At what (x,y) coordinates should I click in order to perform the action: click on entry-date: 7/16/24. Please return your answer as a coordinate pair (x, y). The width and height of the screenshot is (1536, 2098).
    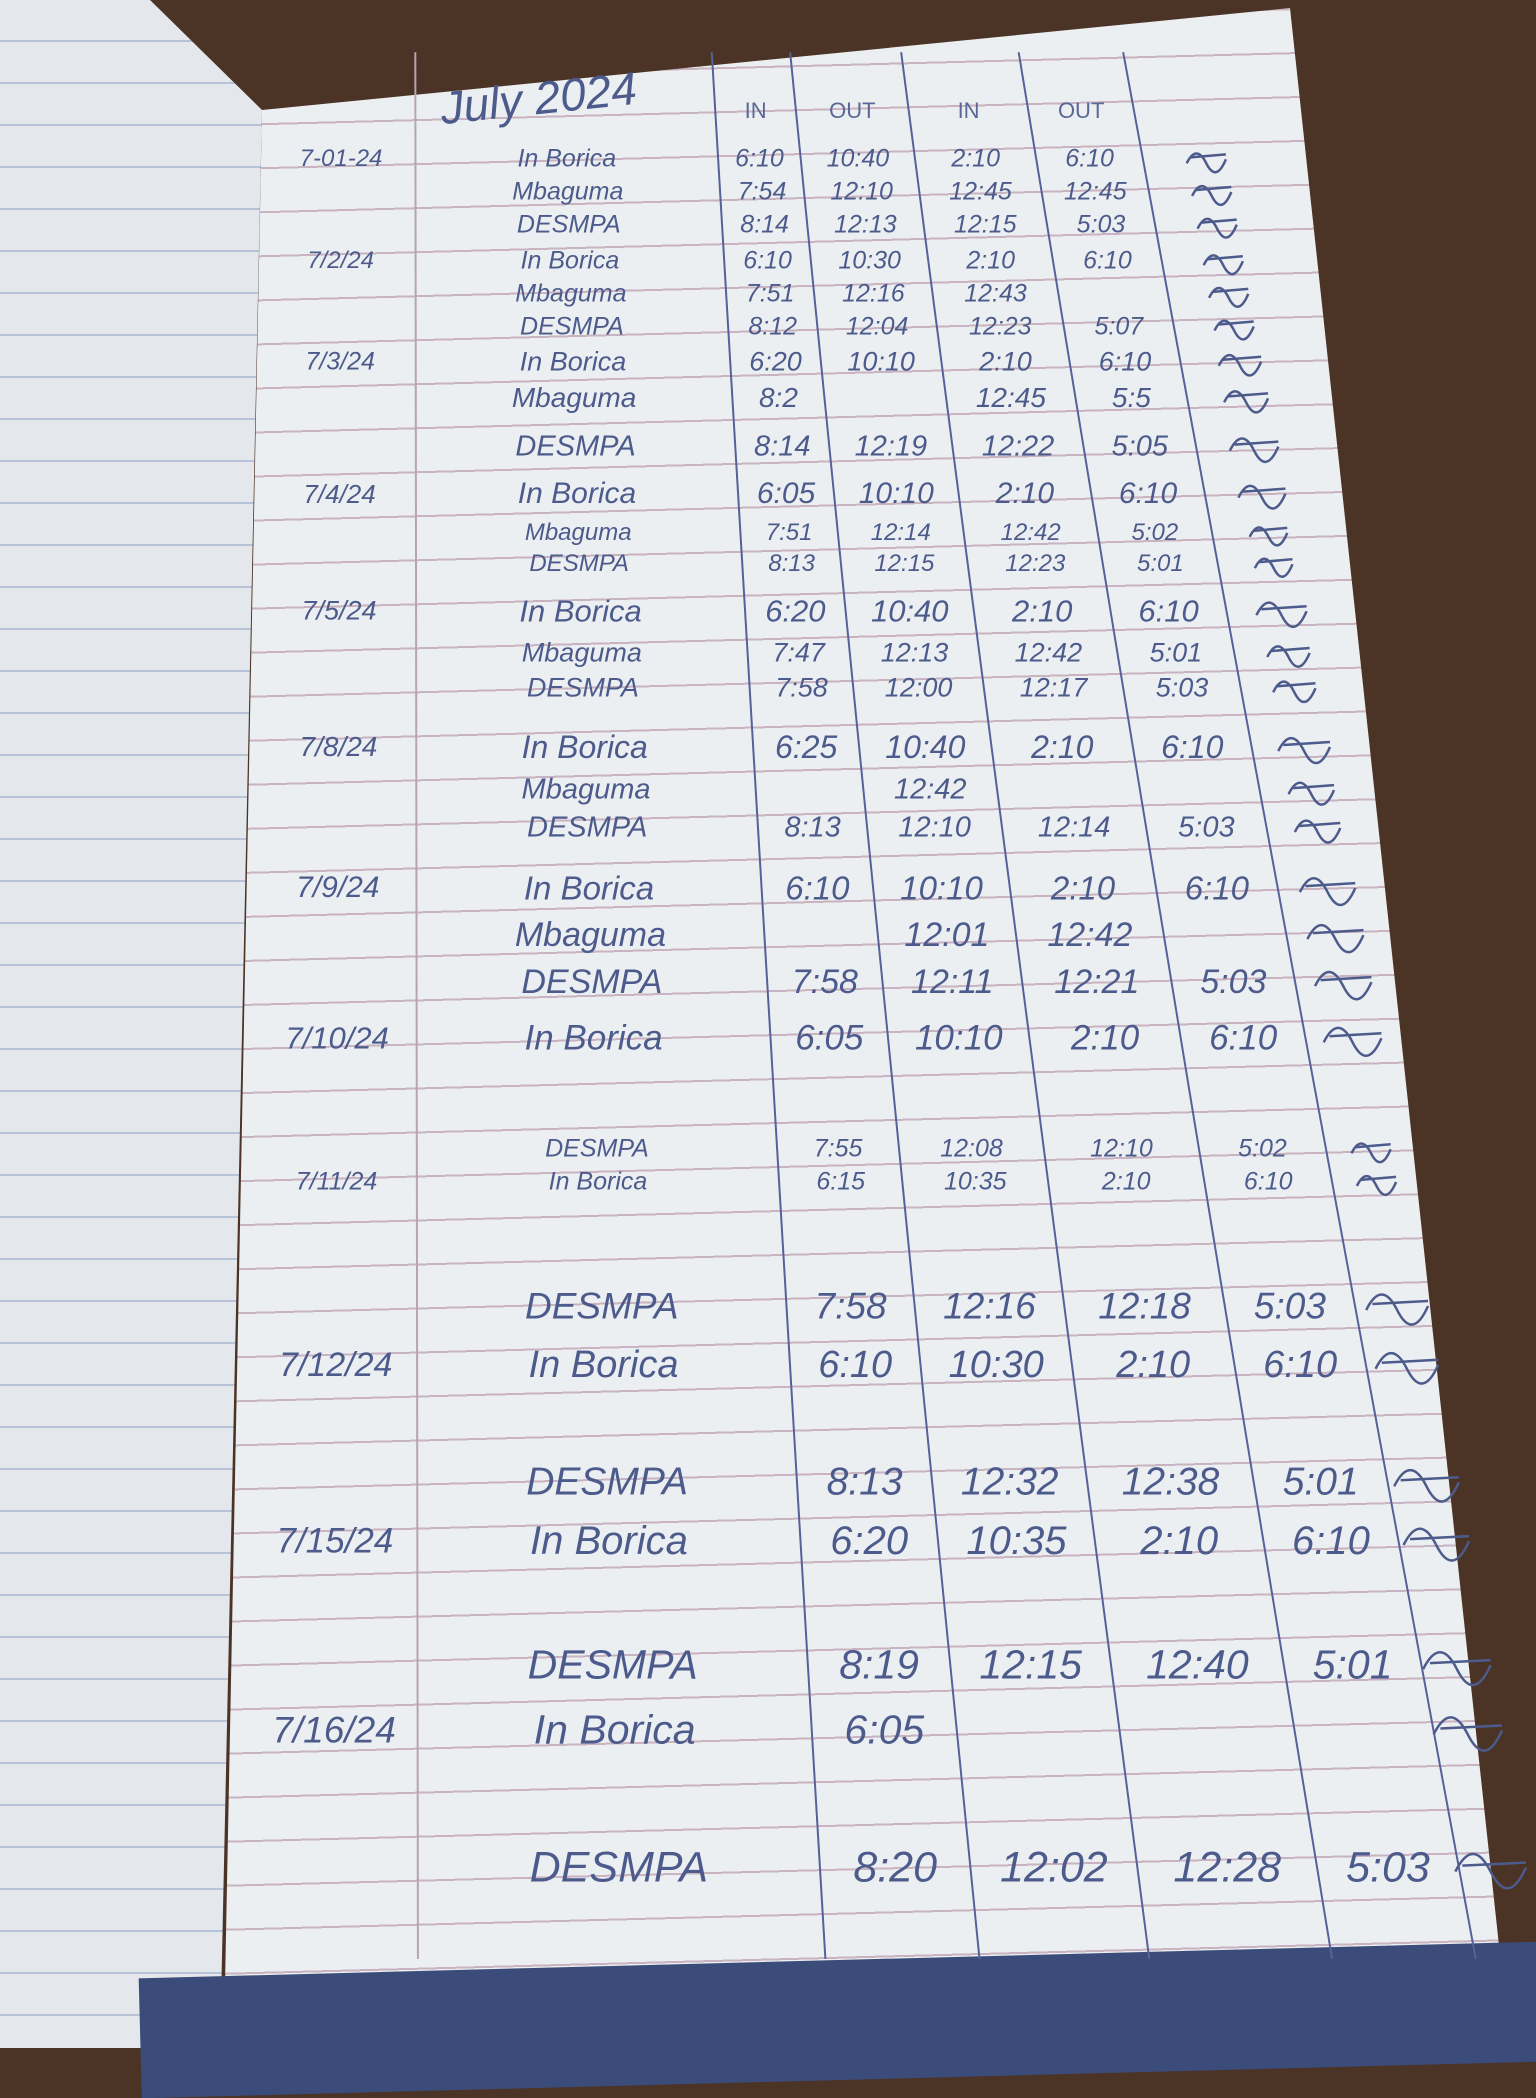
    Looking at the image, I should click on (334, 1730).